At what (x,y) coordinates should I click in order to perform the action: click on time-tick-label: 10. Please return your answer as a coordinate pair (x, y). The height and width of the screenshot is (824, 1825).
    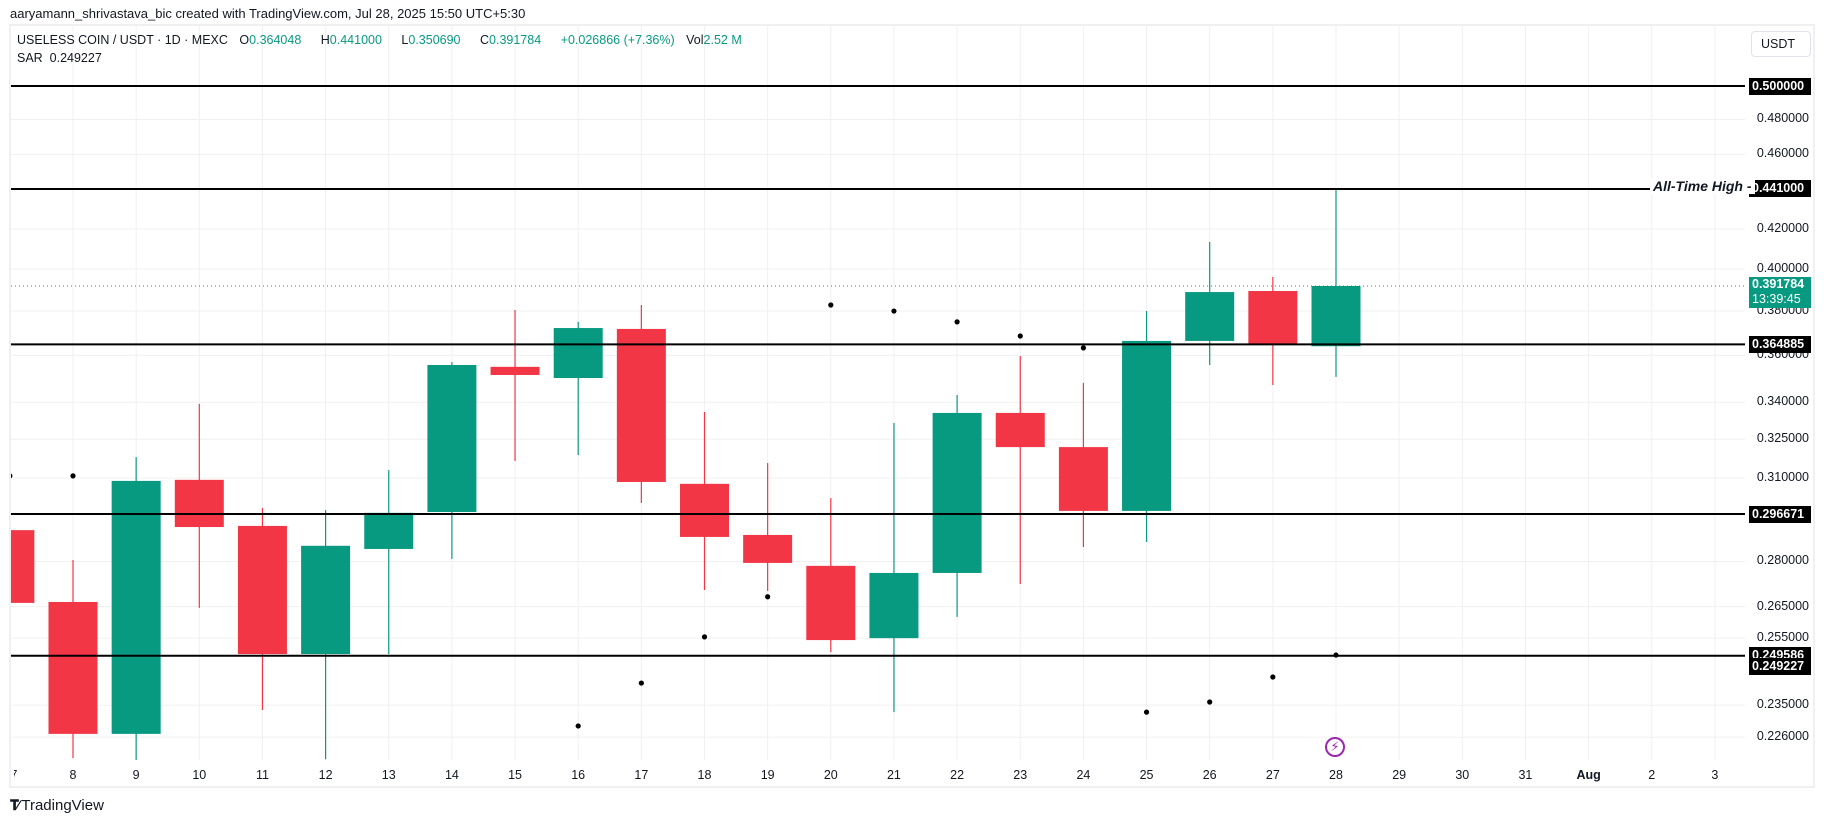
    Looking at the image, I should click on (199, 775).